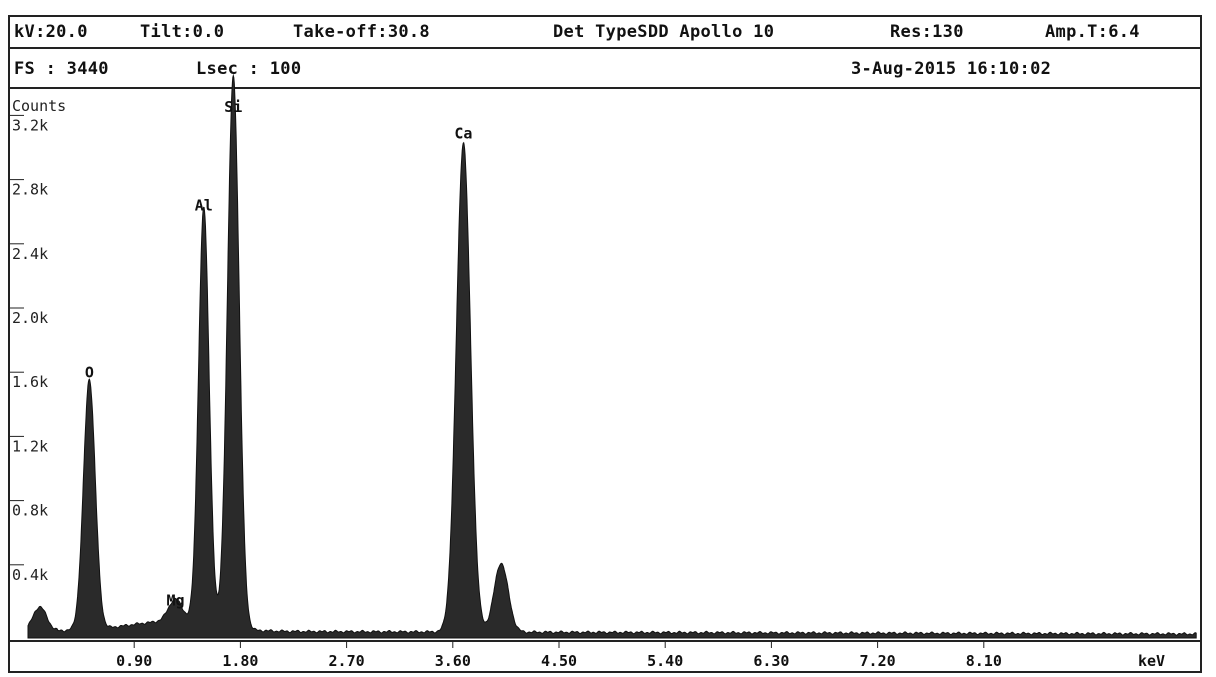 The image size is (1216, 677). What do you see at coordinates (249, 69) in the screenshot?
I see `live-seconds-text: Lsec : 100` at bounding box center [249, 69].